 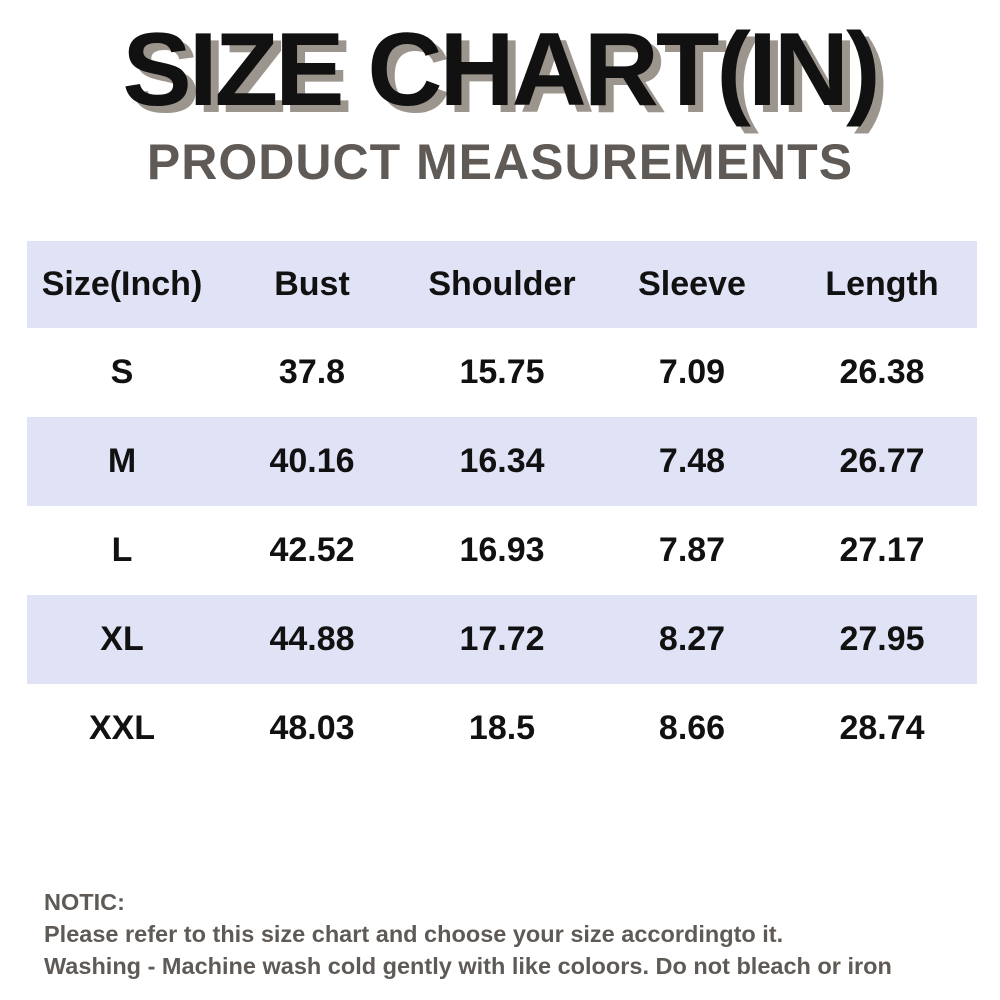 I want to click on cell-length: 27.95, so click(x=882, y=639).